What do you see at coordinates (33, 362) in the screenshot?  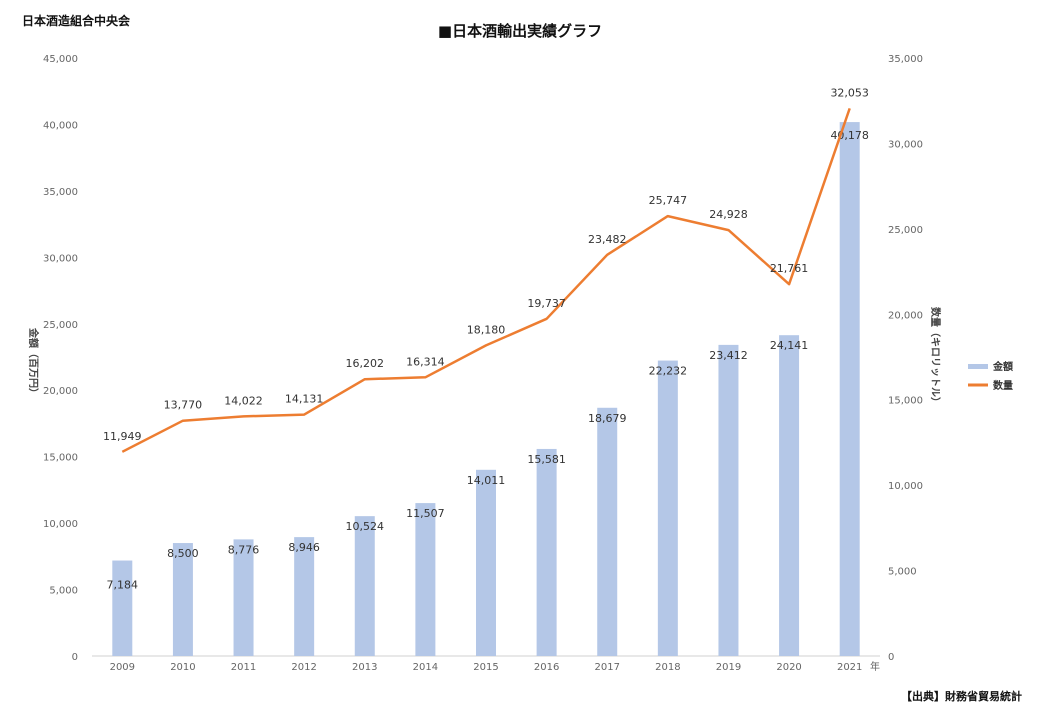 I see `left-axis-label: 金額（百万円）` at bounding box center [33, 362].